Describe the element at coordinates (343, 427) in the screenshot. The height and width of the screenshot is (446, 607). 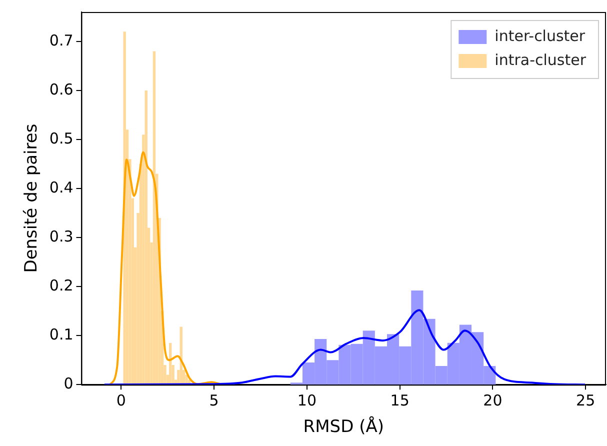
I see `x-axis-title: RMSD (Å)` at that location.